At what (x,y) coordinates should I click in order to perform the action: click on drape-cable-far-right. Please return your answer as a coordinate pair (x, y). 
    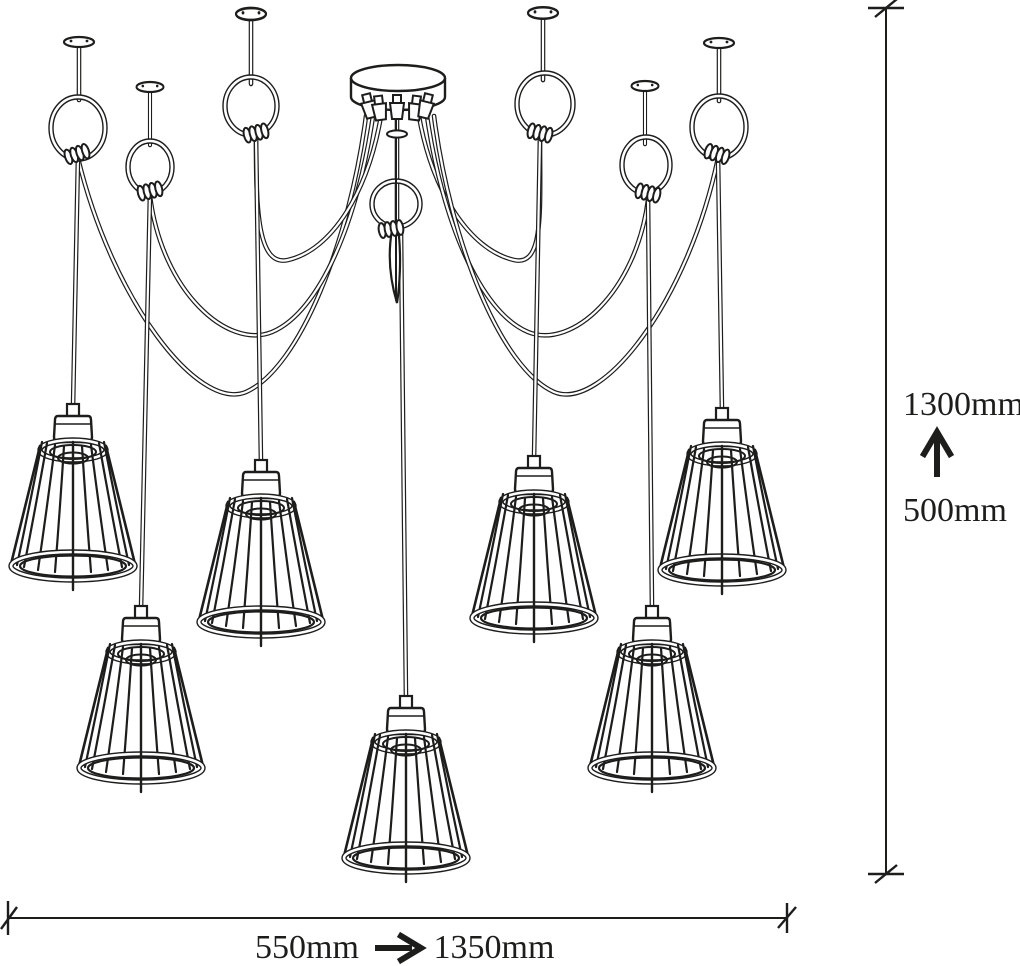
    Looking at the image, I should click on (576, 255).